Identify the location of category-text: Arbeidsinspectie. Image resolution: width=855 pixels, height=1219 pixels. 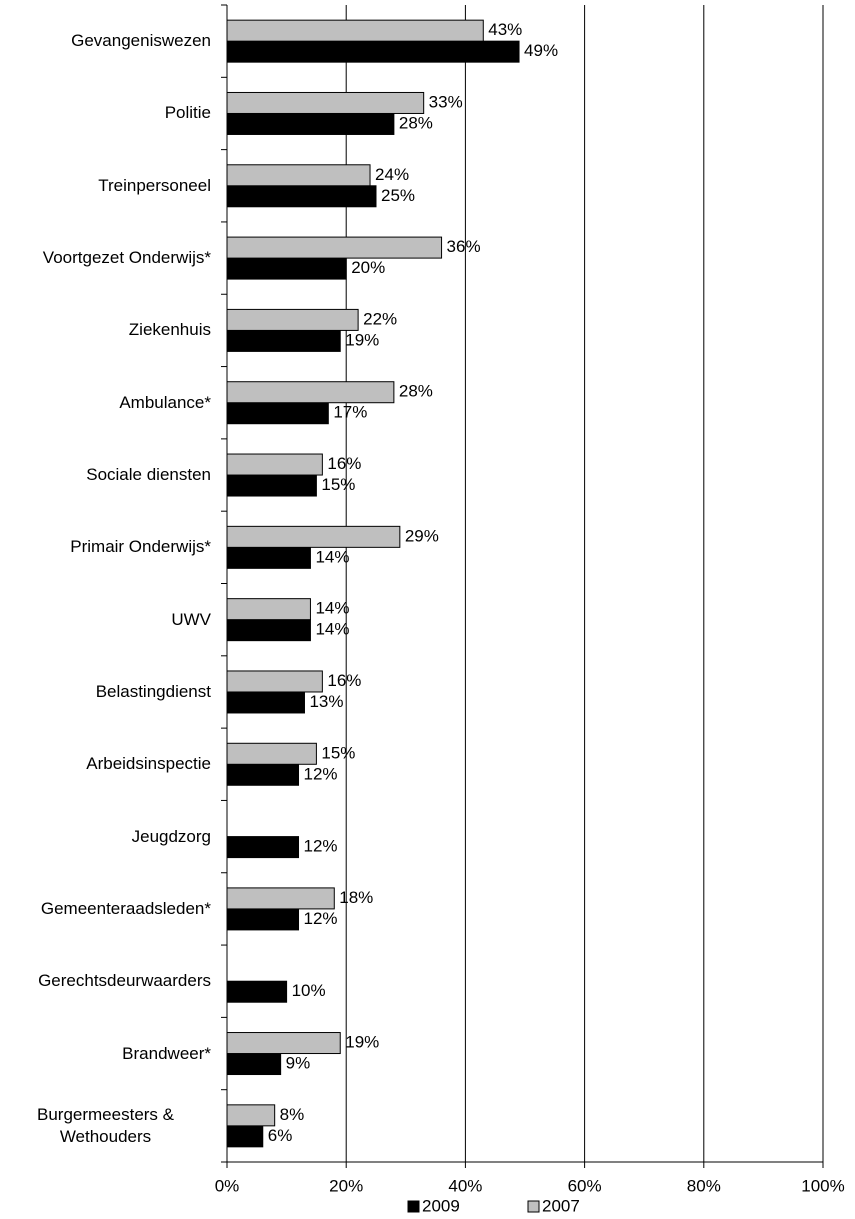
(148, 764).